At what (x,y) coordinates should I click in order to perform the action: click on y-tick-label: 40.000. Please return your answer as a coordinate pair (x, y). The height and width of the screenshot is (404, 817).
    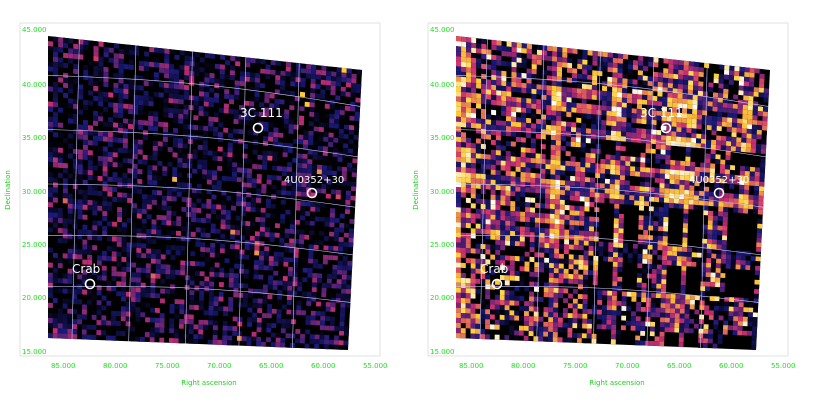
    Looking at the image, I should click on (34, 85).